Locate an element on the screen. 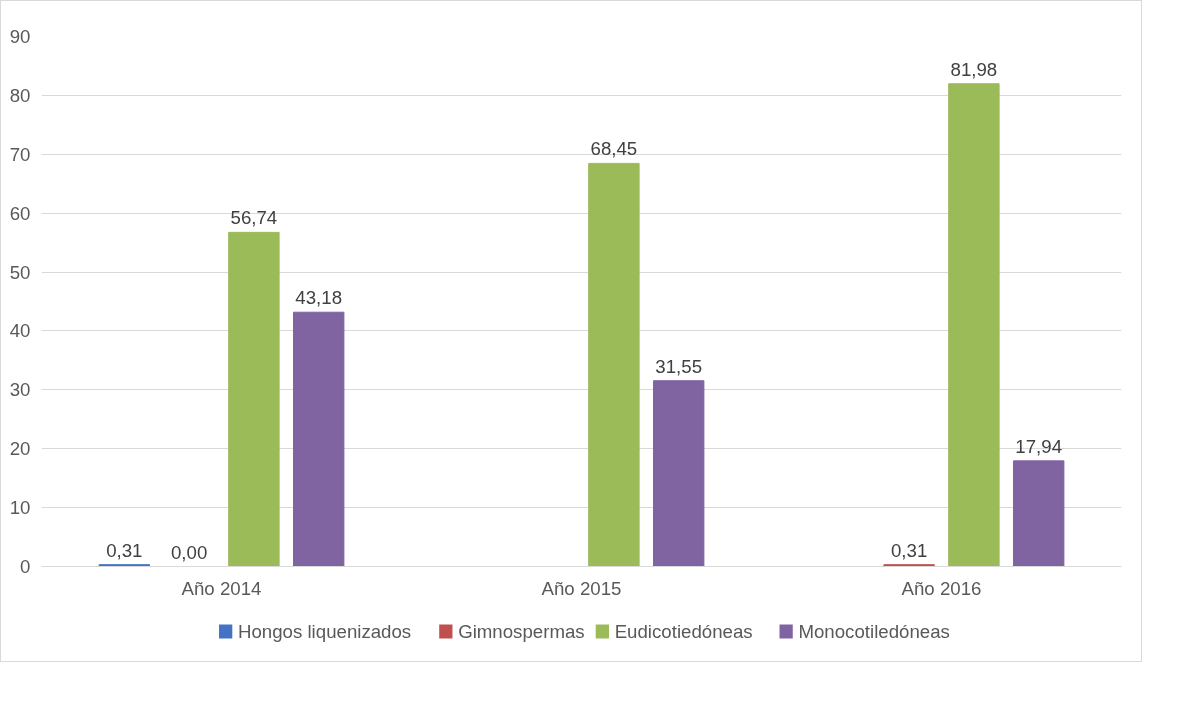  y-tick-label: 70 is located at coordinates (20, 154).